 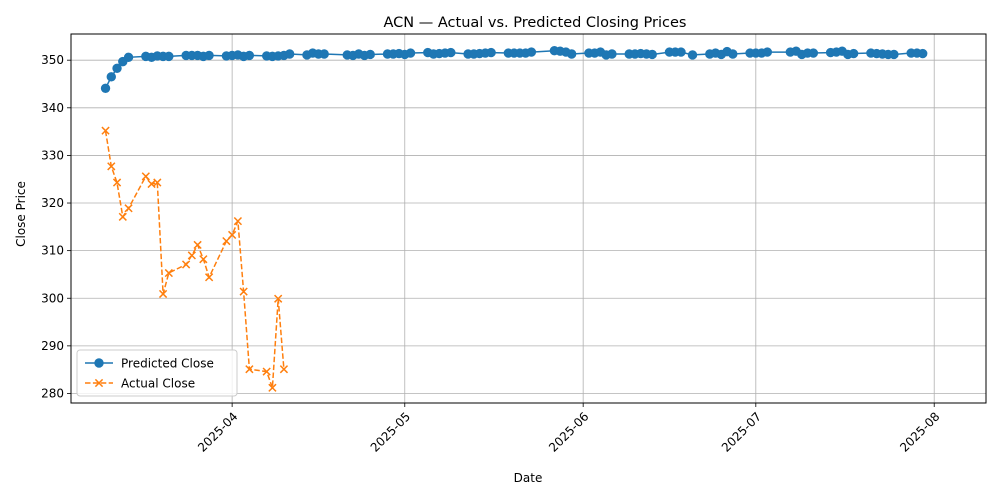 I want to click on legend-box, so click(x=157, y=373).